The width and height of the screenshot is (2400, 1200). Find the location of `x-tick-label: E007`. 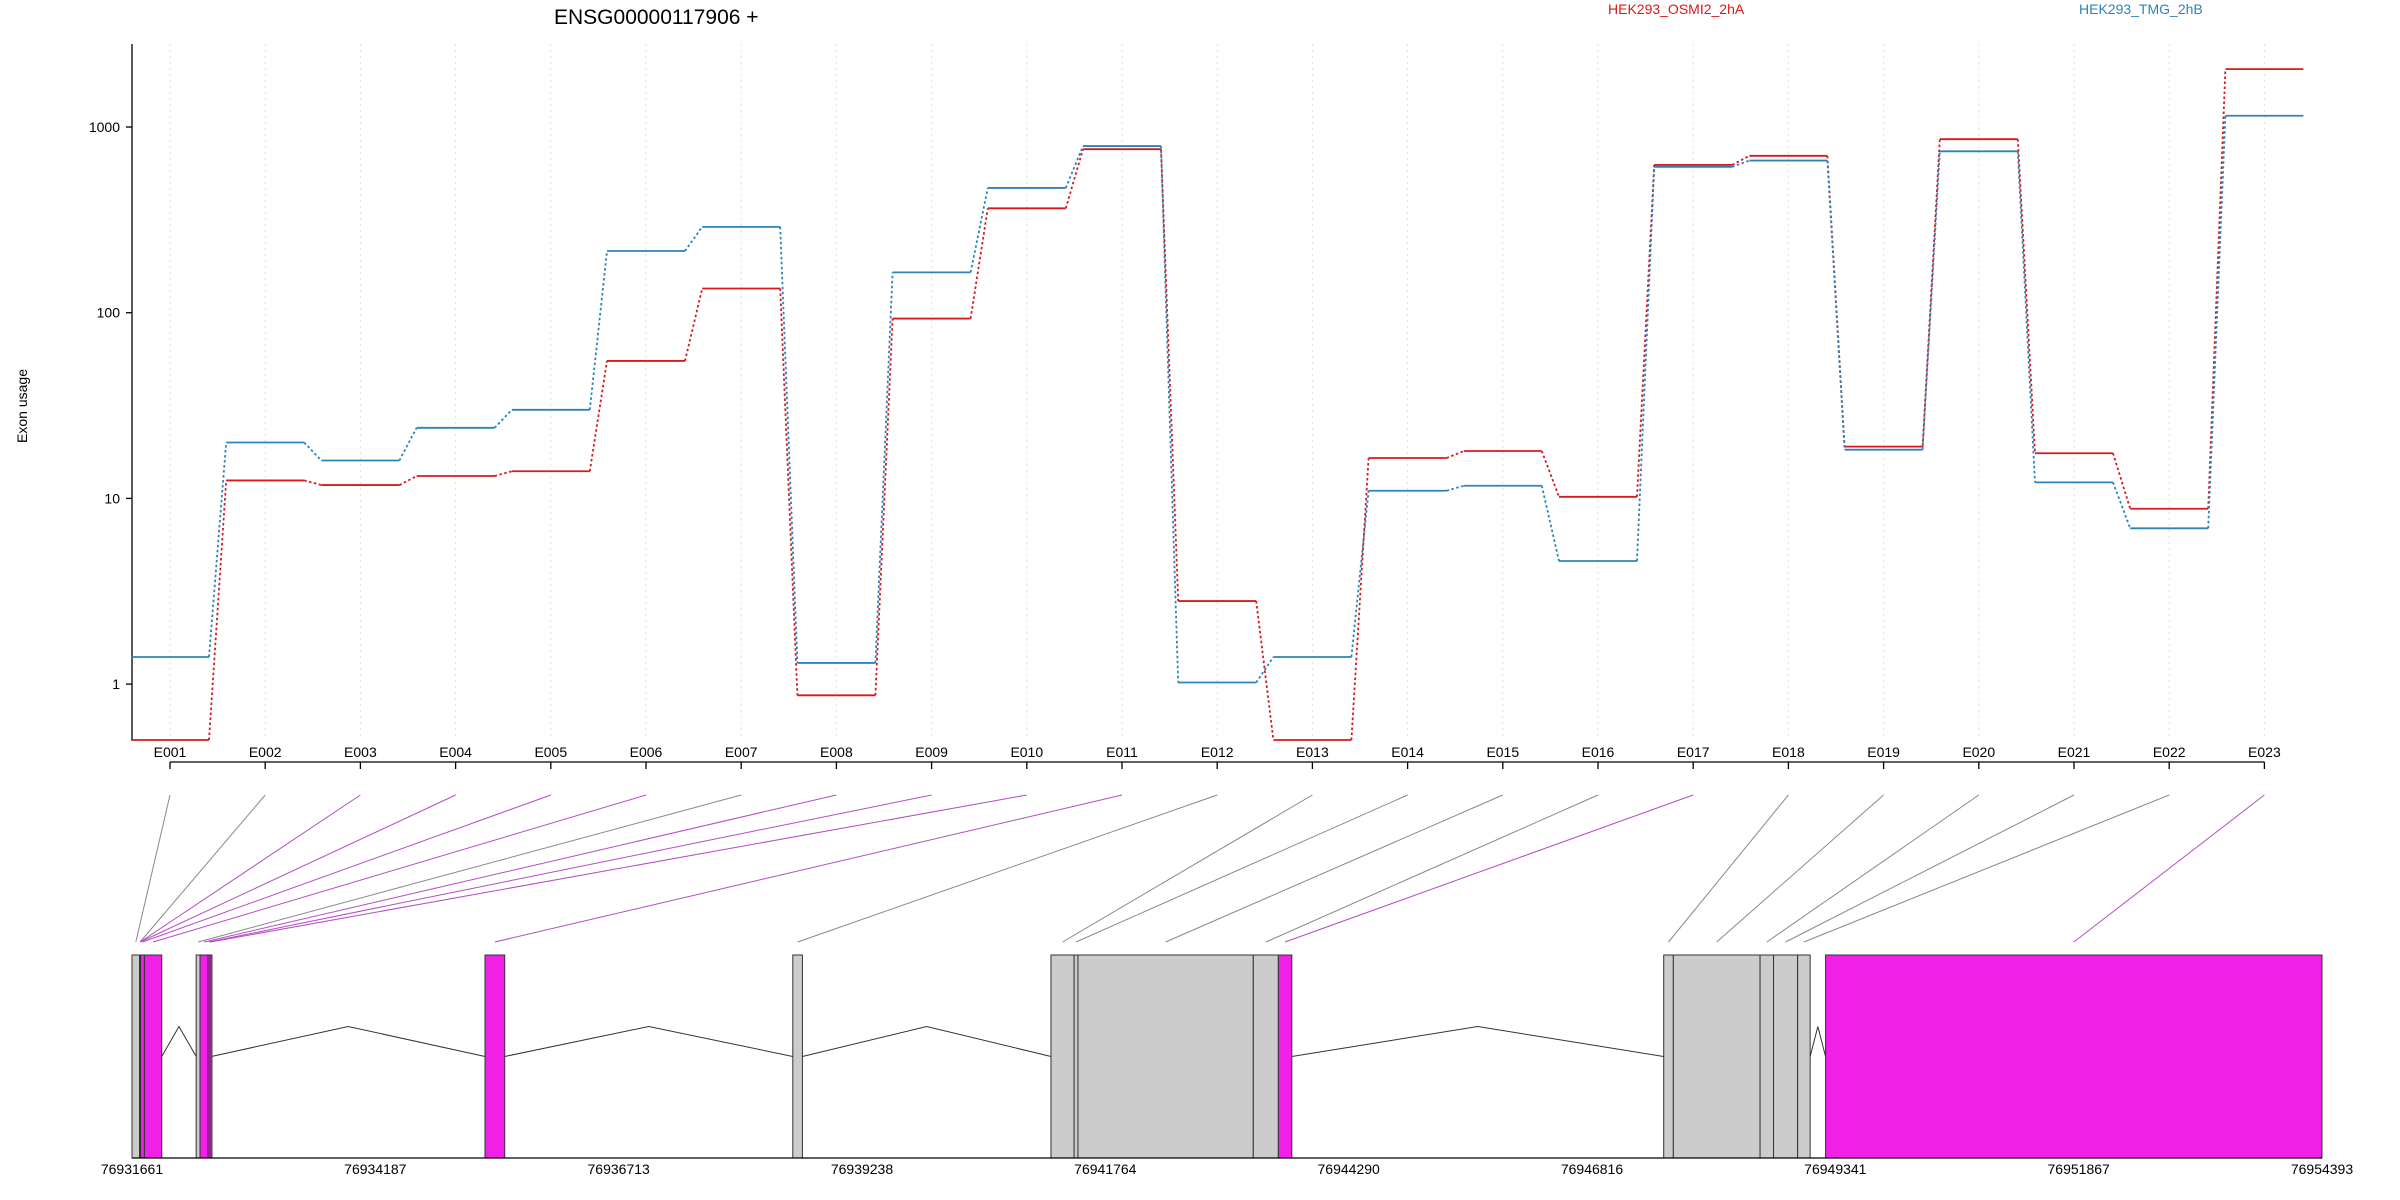

x-tick-label: E007 is located at coordinates (741, 752).